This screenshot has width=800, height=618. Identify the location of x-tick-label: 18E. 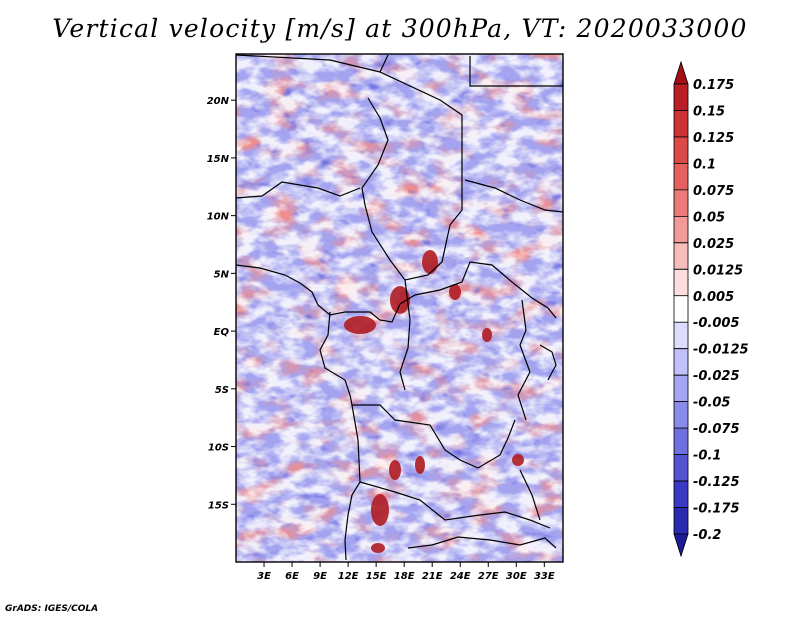
(404, 576).